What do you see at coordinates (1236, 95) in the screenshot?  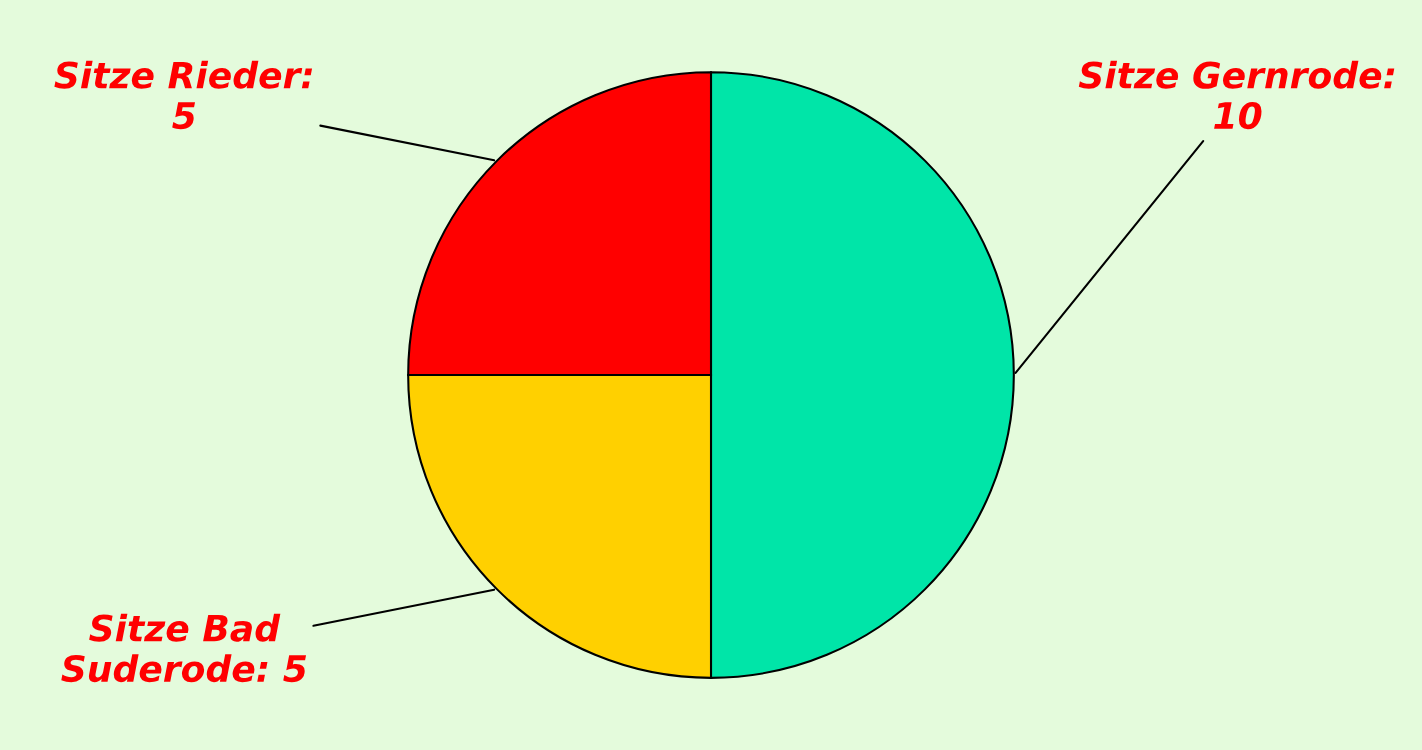 I see `slice-label: Sitze Gernrode: 10` at bounding box center [1236, 95].